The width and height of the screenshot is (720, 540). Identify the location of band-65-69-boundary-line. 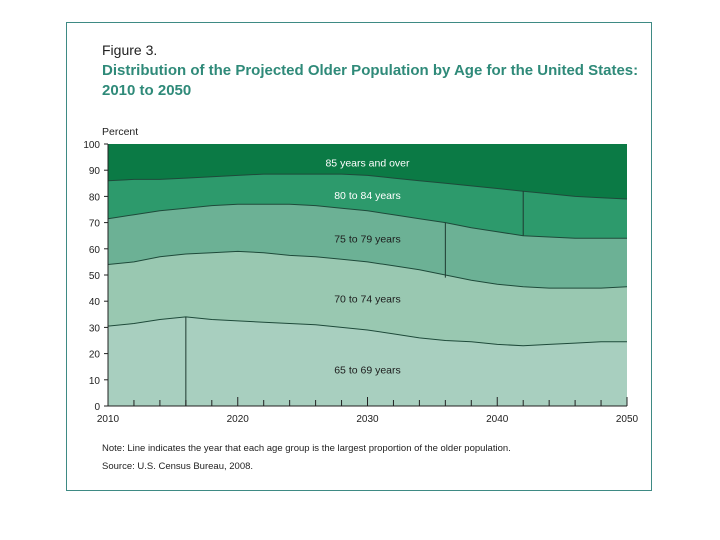
(367, 331).